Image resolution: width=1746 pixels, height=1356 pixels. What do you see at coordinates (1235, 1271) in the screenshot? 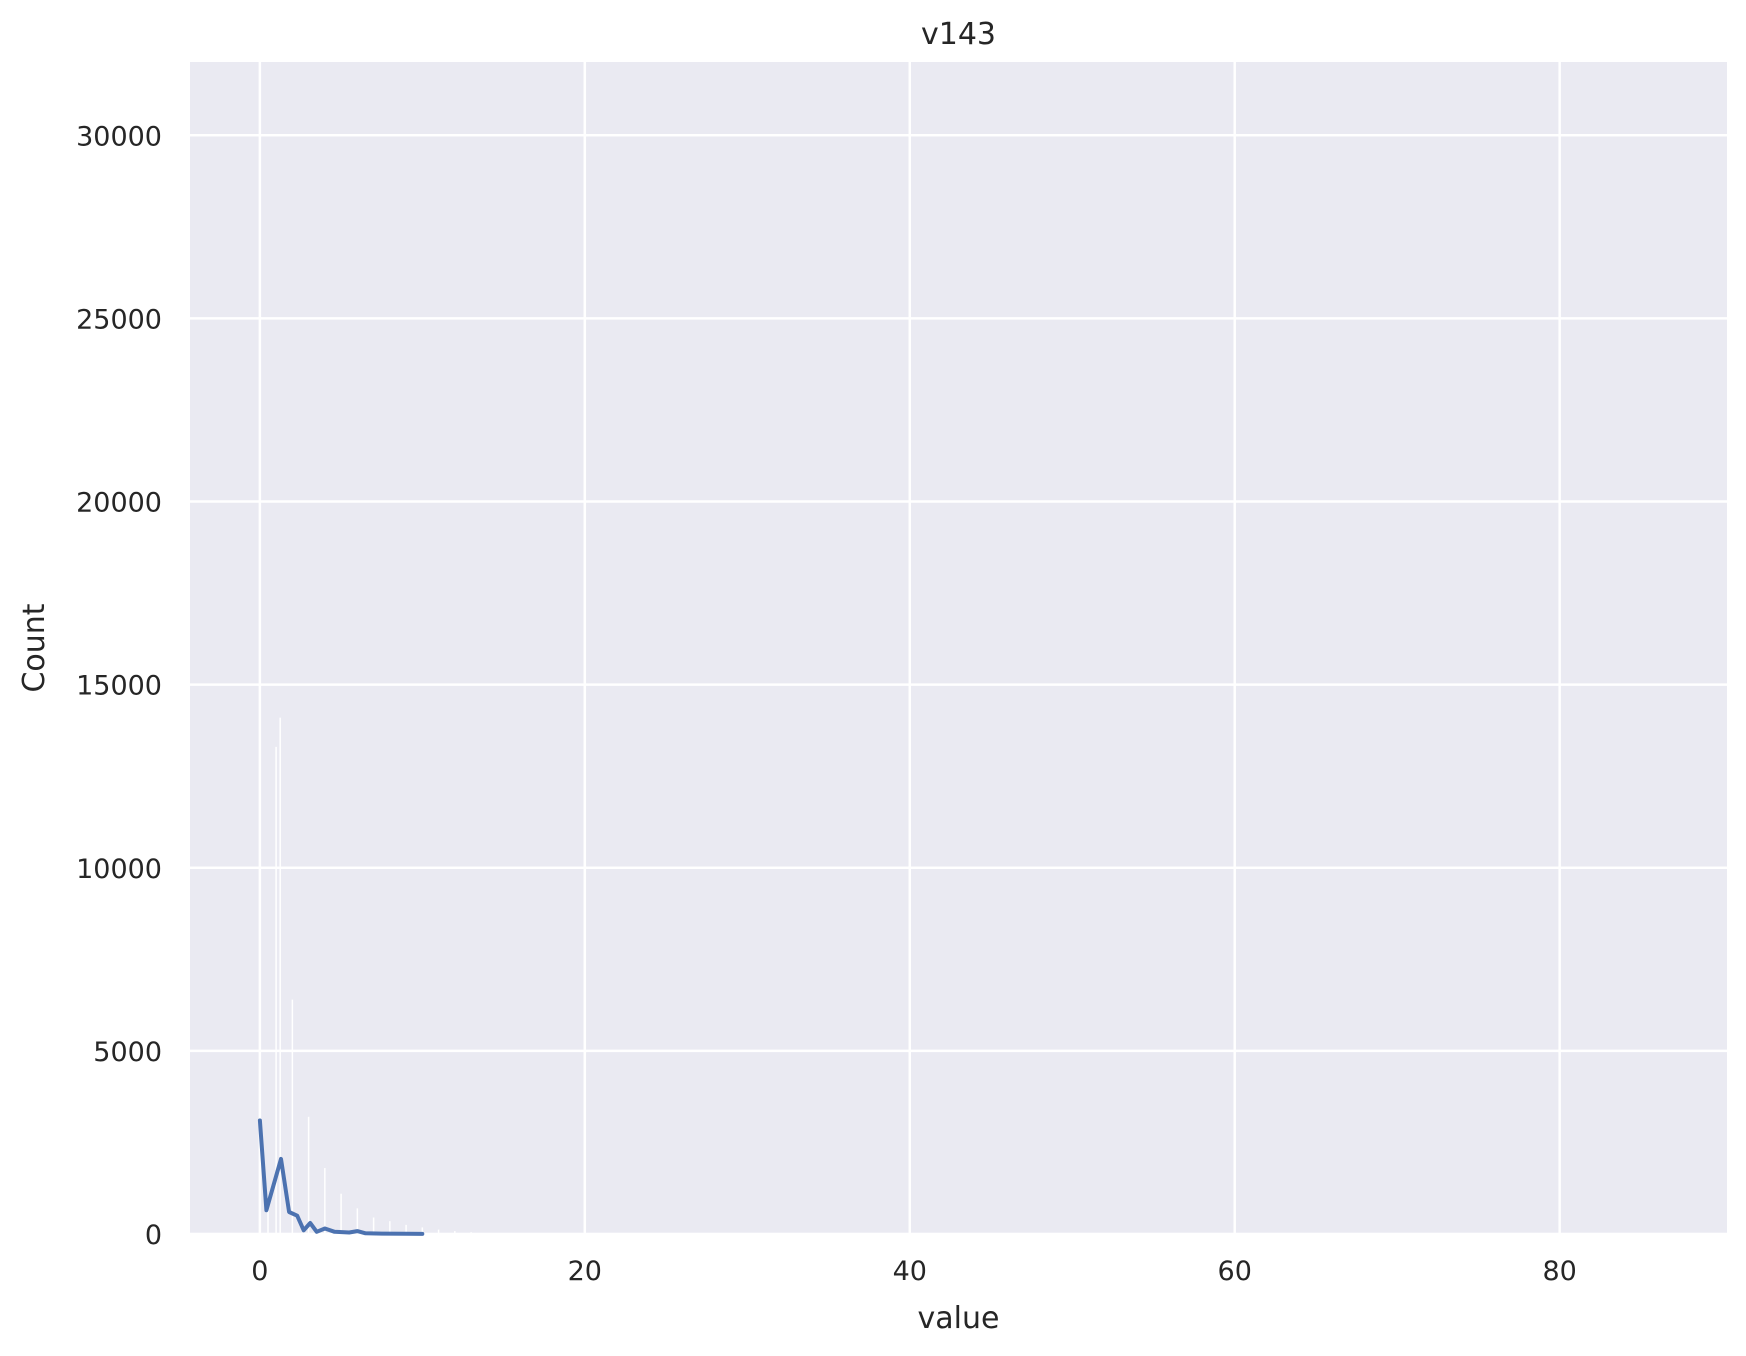
I see `x-tick-label: 60` at bounding box center [1235, 1271].